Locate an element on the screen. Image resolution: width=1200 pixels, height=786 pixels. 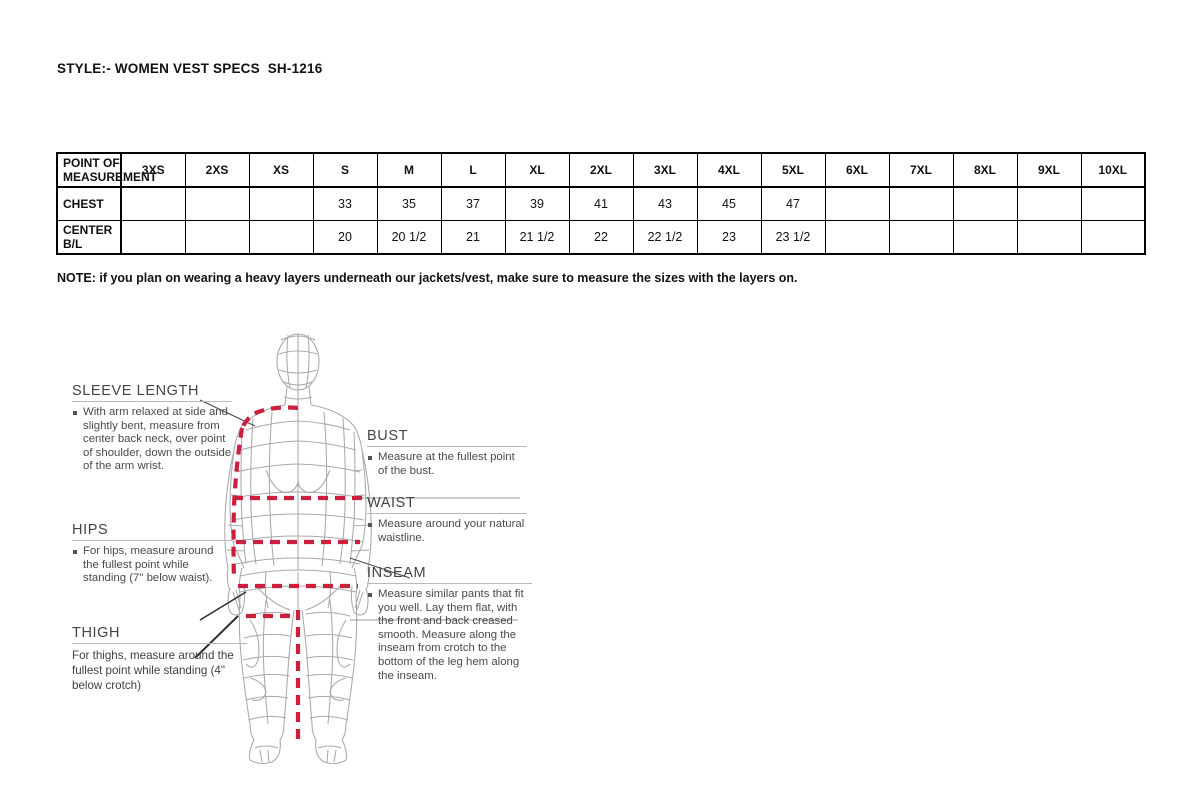
annotation-body-waist: Measure around your natural waistline. is located at coordinates (447, 531).